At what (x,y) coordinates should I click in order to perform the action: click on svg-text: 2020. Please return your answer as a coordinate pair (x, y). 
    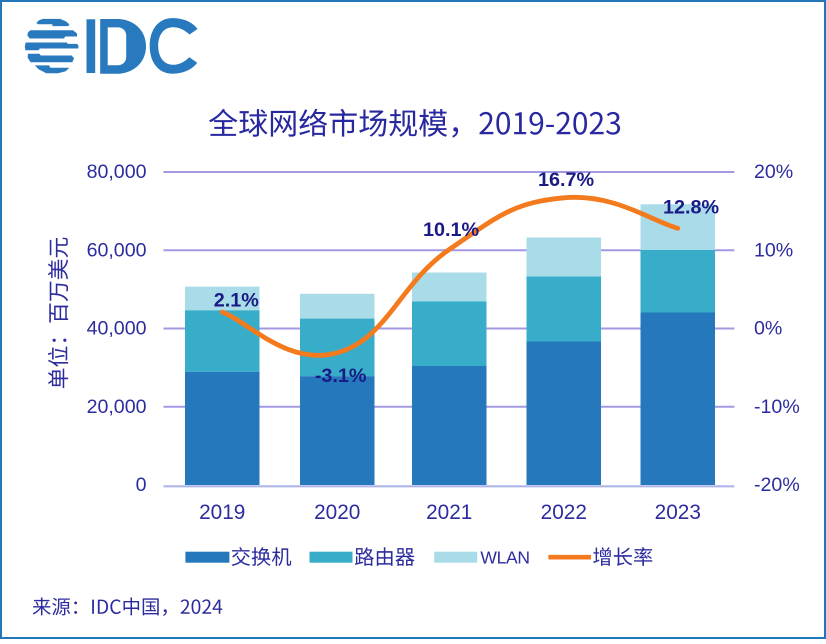
    Looking at the image, I should click on (337, 512).